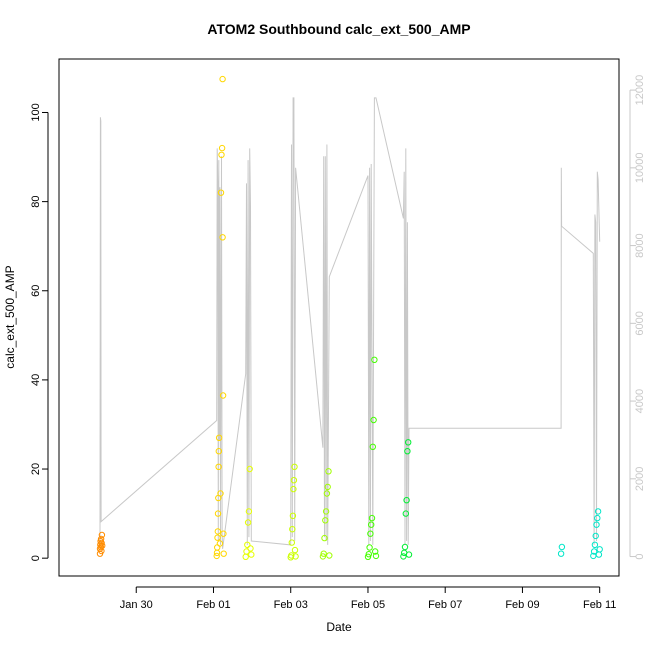  Describe the element at coordinates (36, 380) in the screenshot. I see `y-tick-label: 40` at that location.